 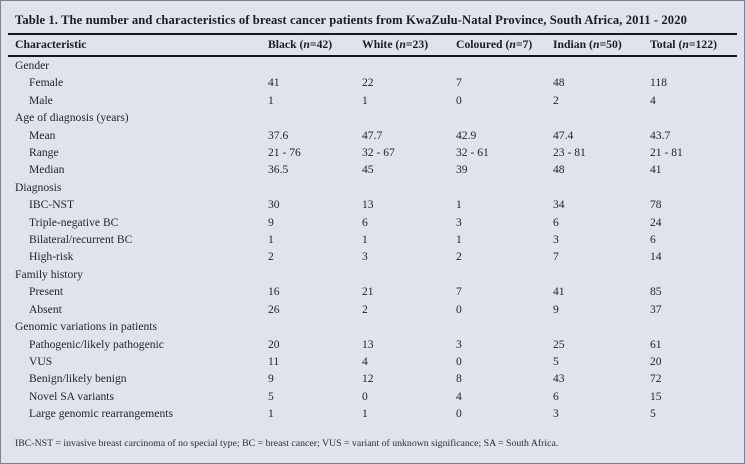 I want to click on row-label: Present, so click(x=46, y=292).